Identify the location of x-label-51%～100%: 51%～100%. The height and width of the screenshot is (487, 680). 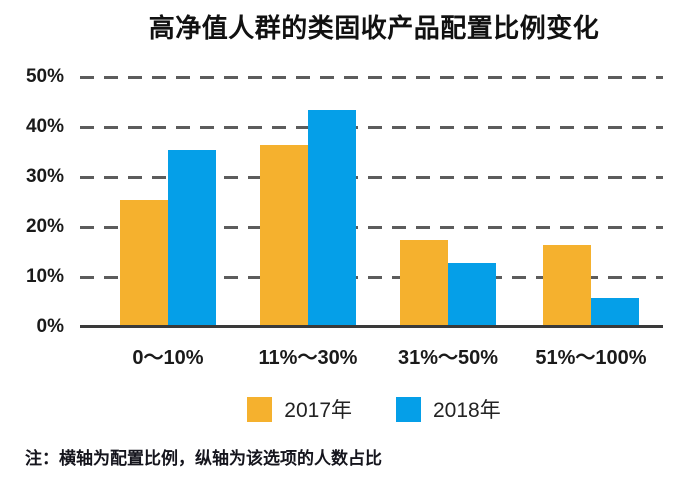
(591, 358).